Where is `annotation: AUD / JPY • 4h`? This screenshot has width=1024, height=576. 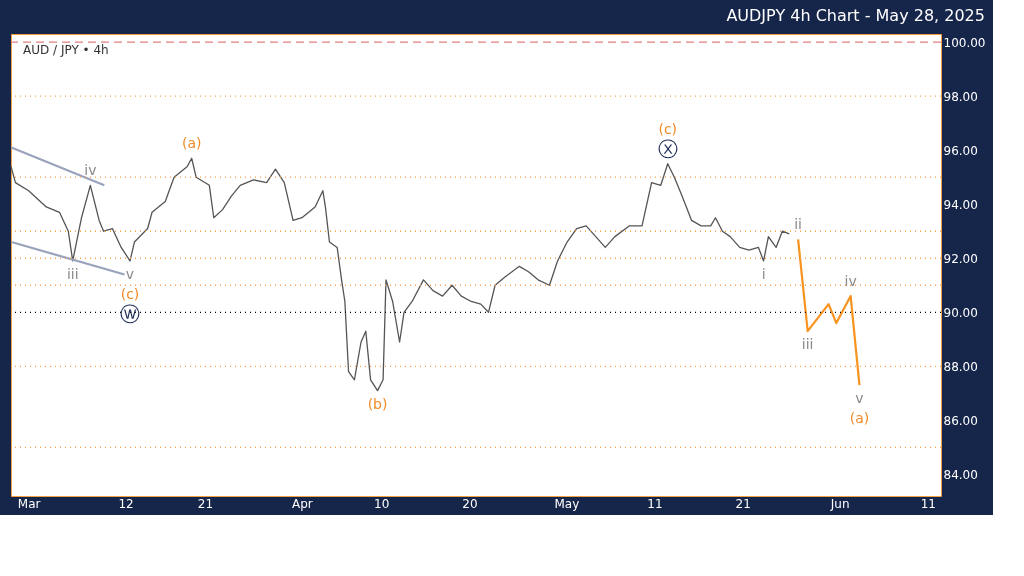
annotation: AUD / JPY • 4h is located at coordinates (66, 50).